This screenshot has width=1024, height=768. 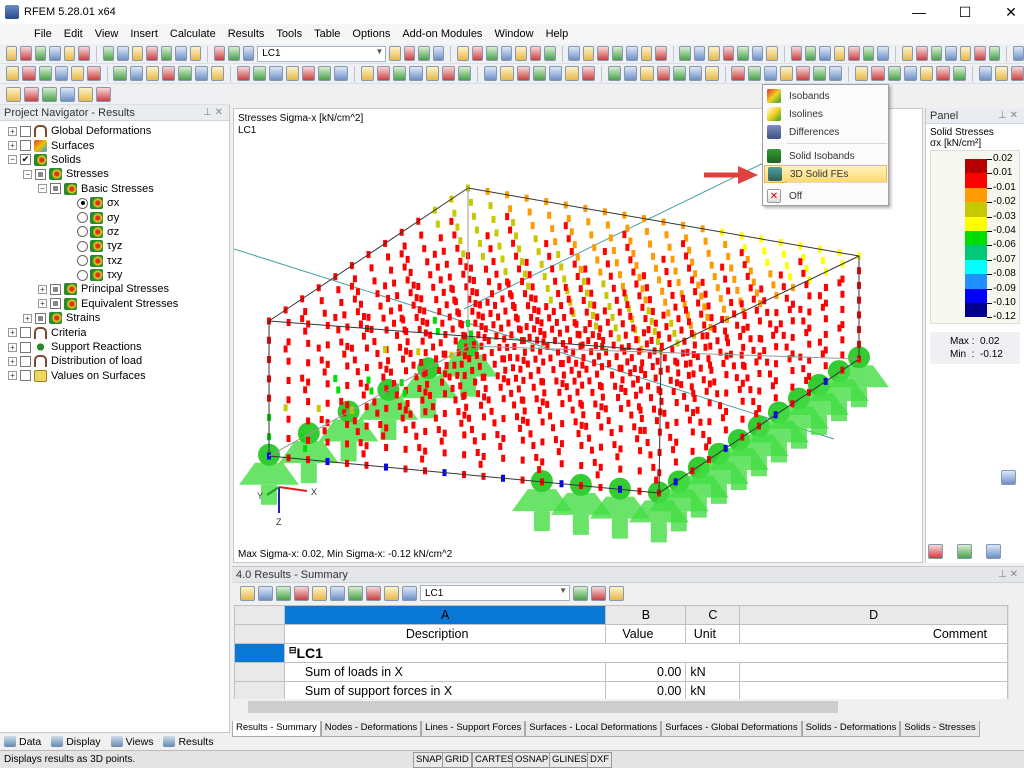 I want to click on results-tab-solids-deformations: Solids - Deformations, so click(x=851, y=729).